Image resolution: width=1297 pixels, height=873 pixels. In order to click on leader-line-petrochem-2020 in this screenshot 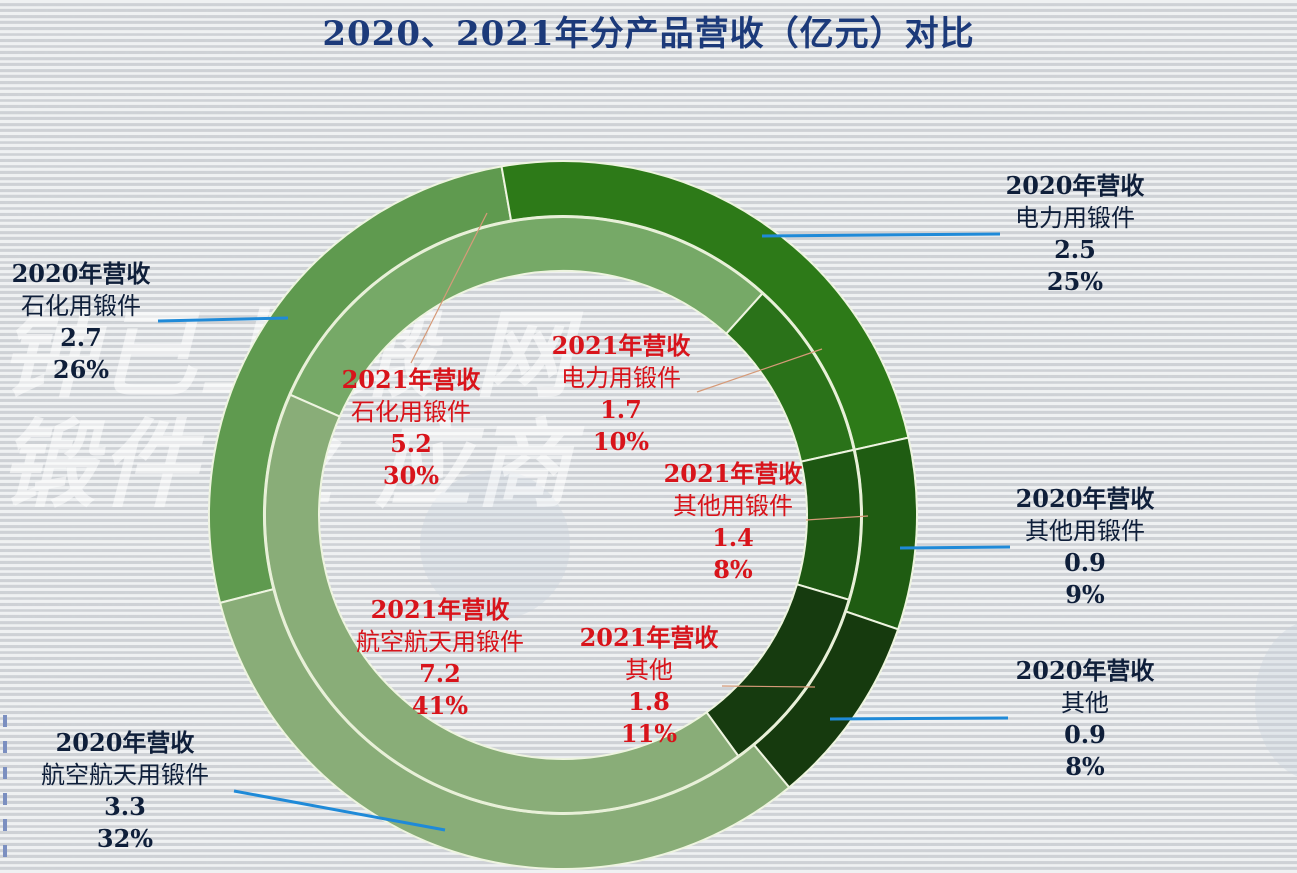, I will do `click(223, 319)`.